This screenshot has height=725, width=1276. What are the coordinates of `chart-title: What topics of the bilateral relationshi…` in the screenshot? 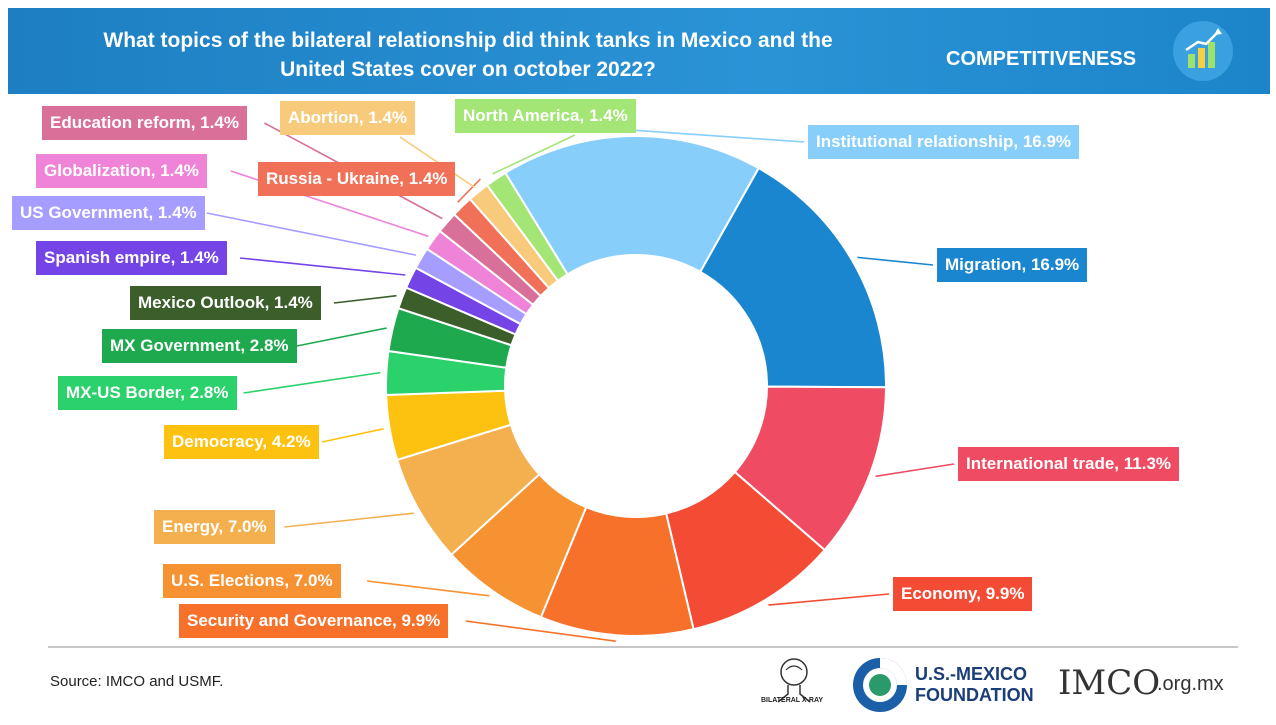 It's located at (468, 55).